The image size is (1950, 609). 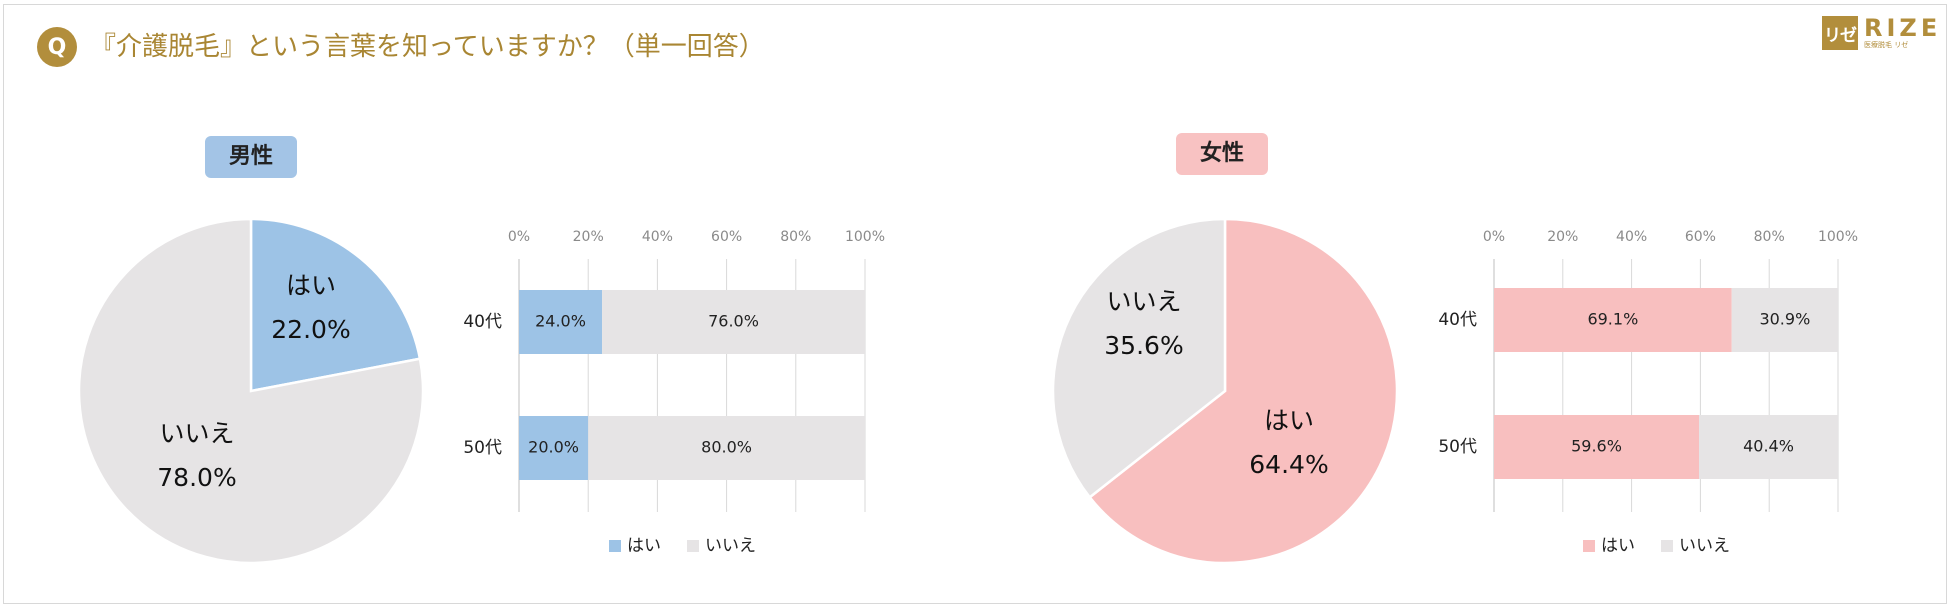 I want to click on male-pie-value-label: 78.0%, so click(x=196, y=477).